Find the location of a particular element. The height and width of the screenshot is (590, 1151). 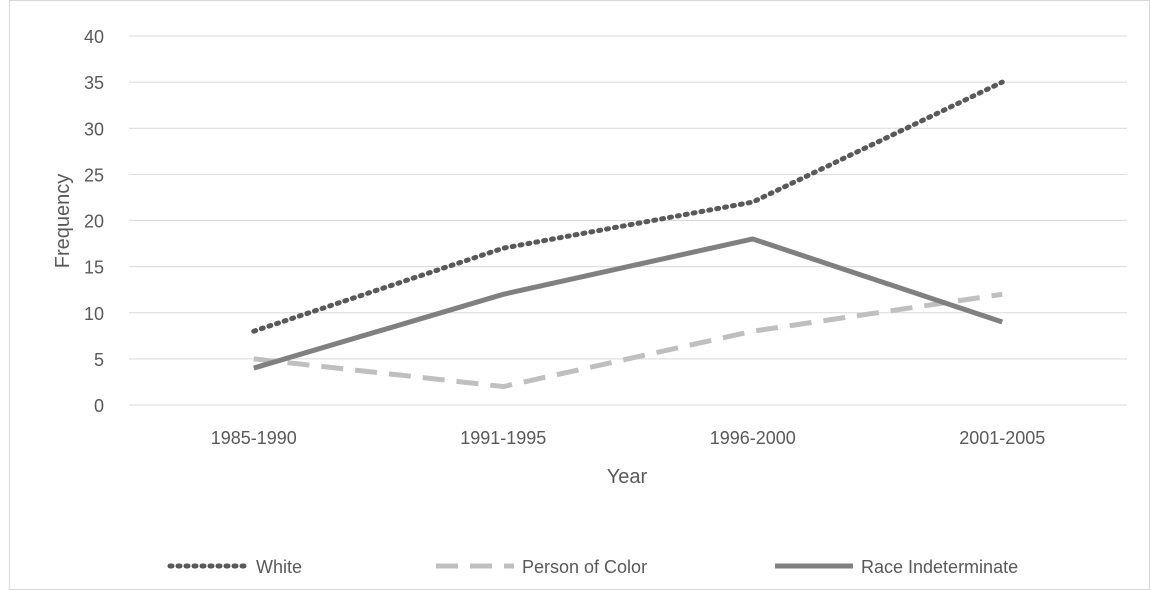

y-tick-label: 10 is located at coordinates (94, 314).